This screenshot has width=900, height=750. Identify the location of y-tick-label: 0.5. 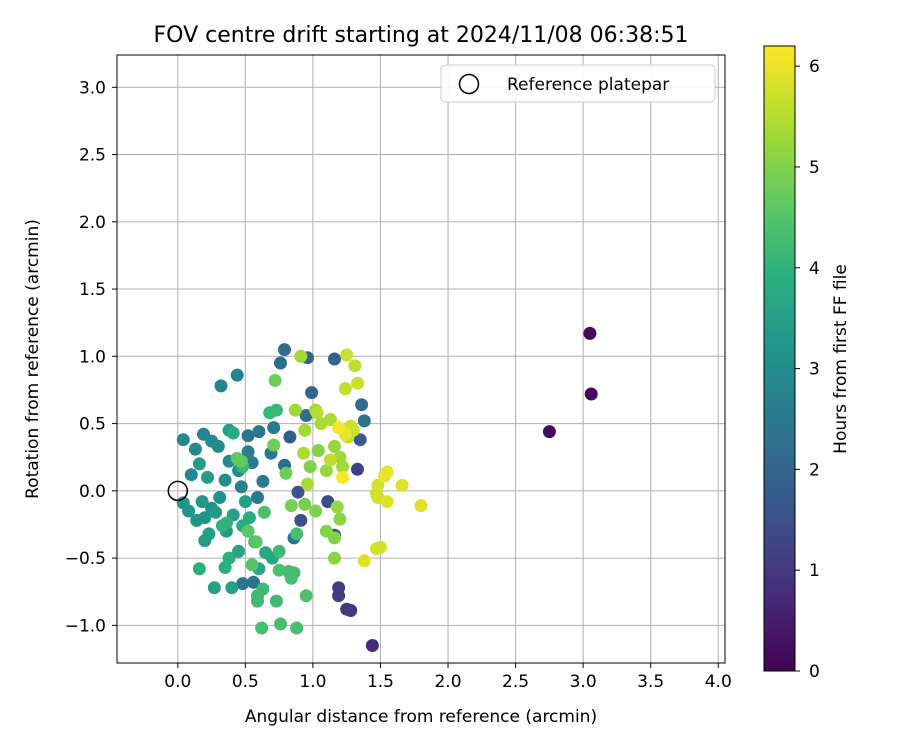
(92, 425).